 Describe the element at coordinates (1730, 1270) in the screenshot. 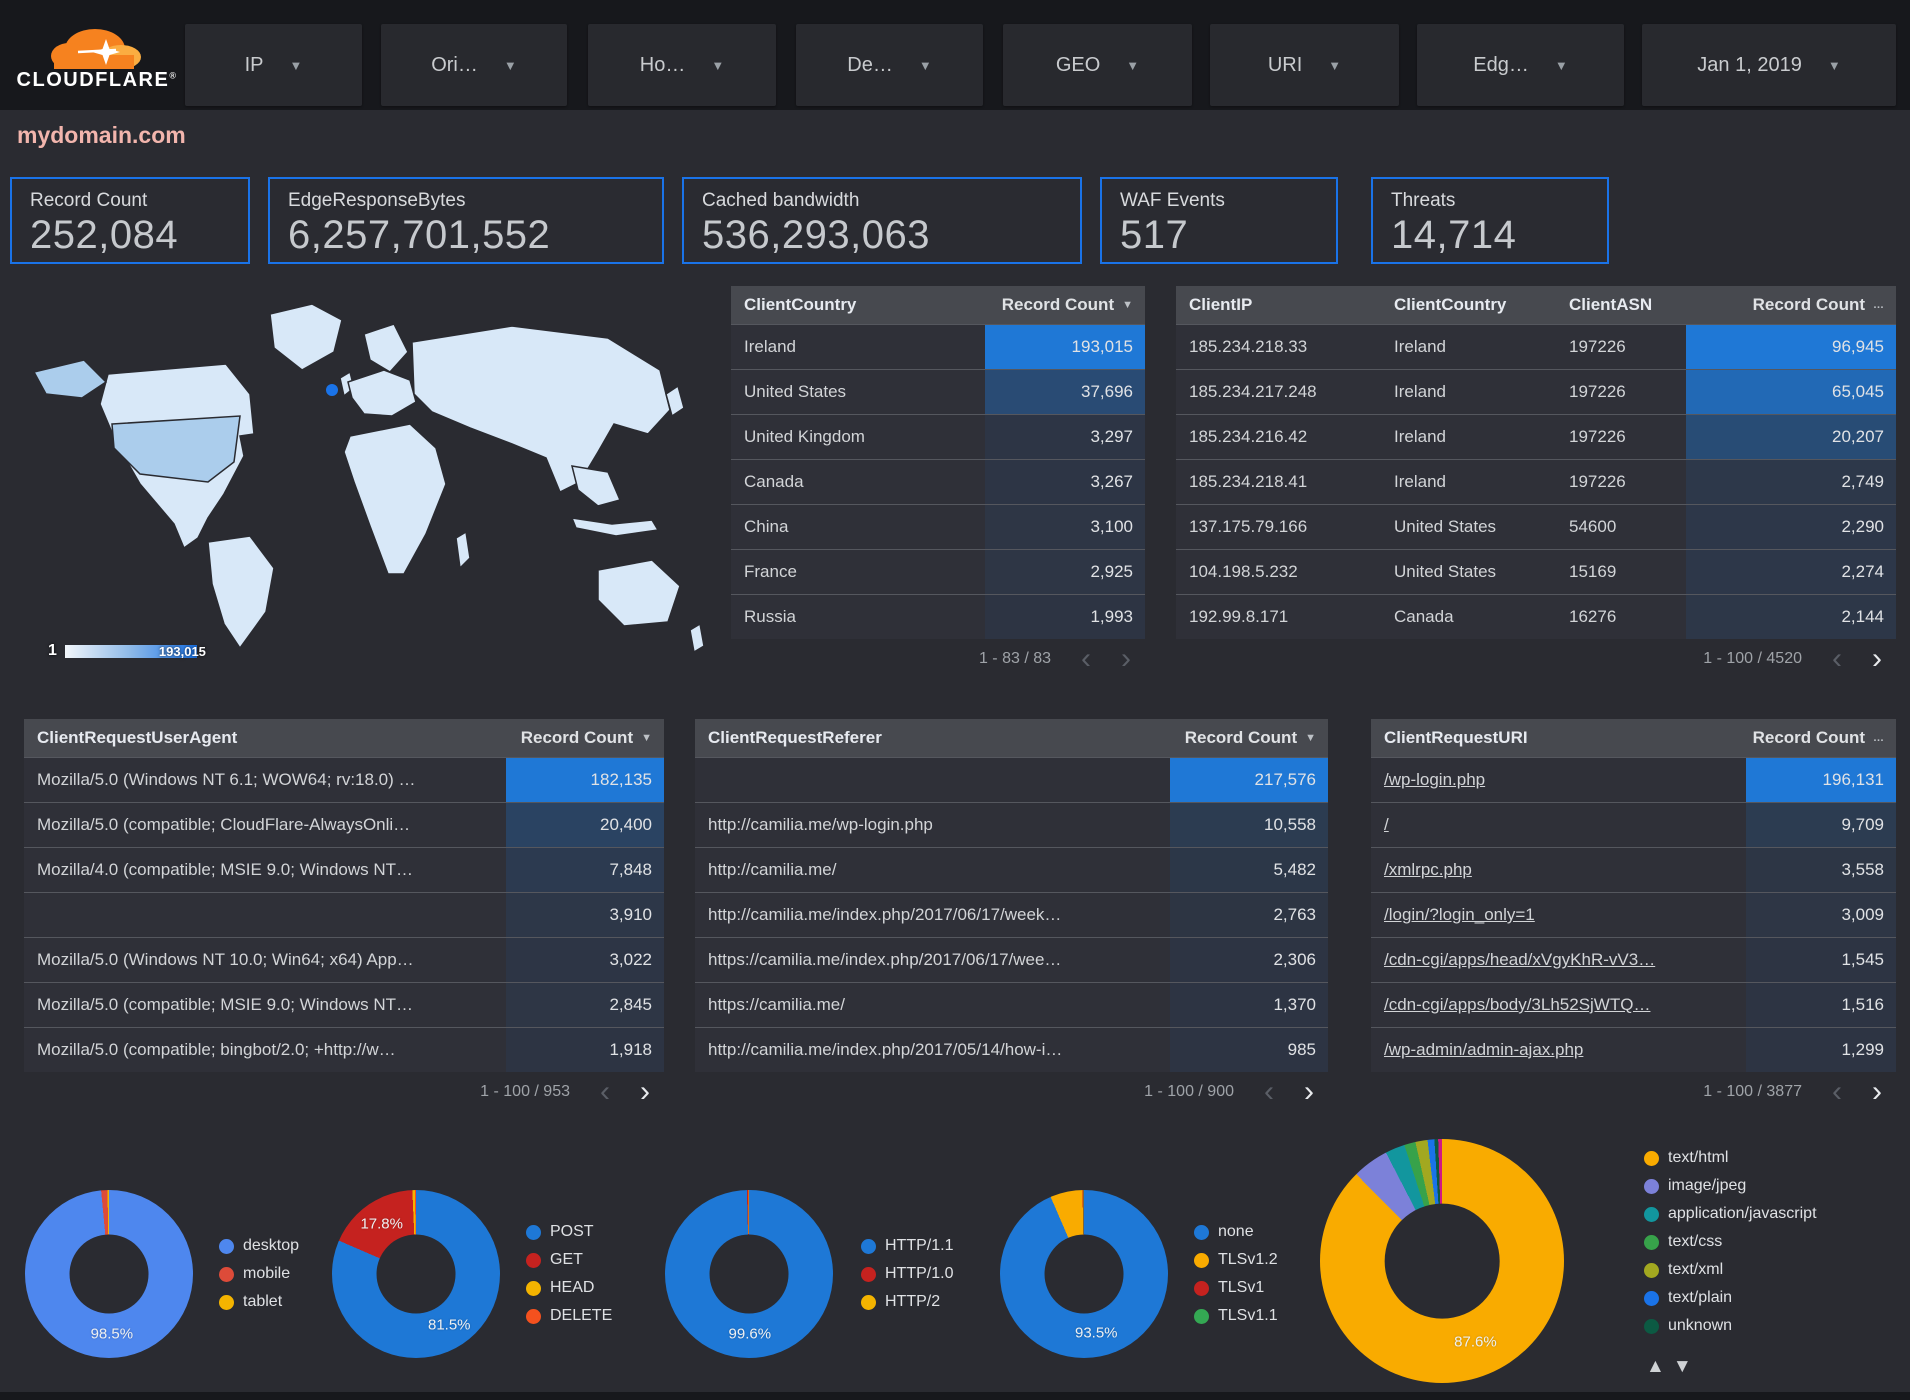

I see `legend-item: text/xml` at that location.